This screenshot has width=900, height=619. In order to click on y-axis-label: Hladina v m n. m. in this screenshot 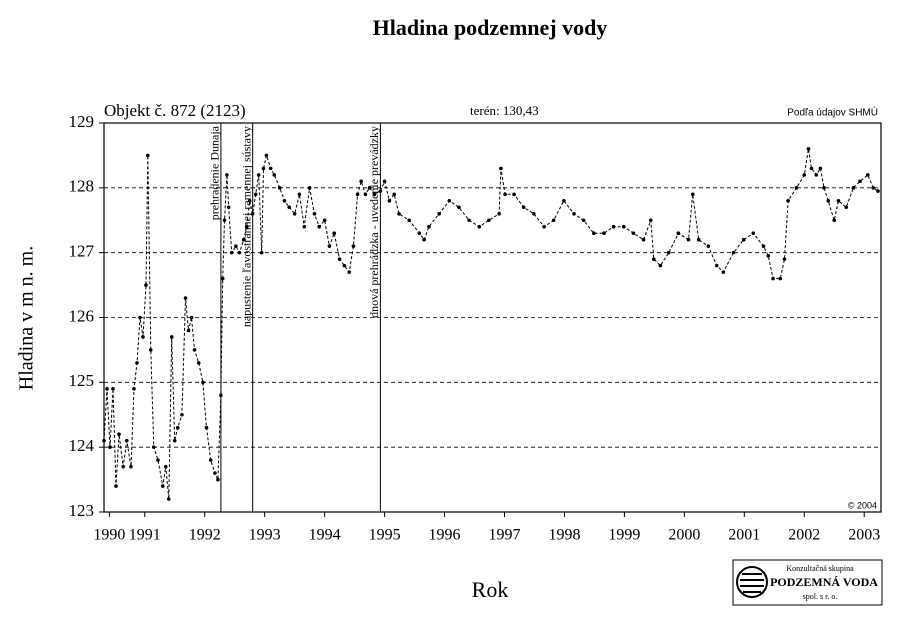, I will do `click(27, 318)`.